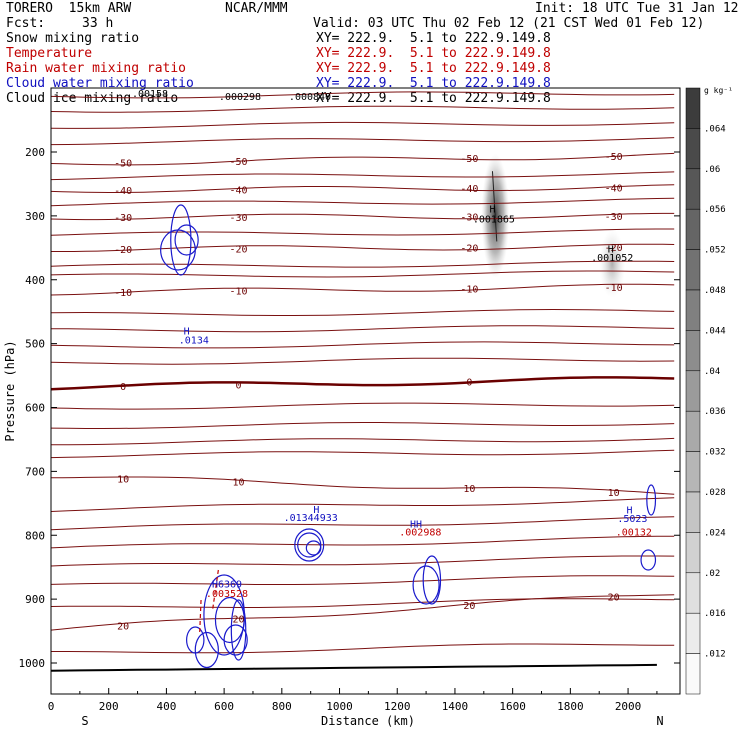 Image resolution: width=740 pixels, height=740 pixels. I want to click on init-time: Init: 18 UTC Tue 31 Jan 12, so click(637, 8).